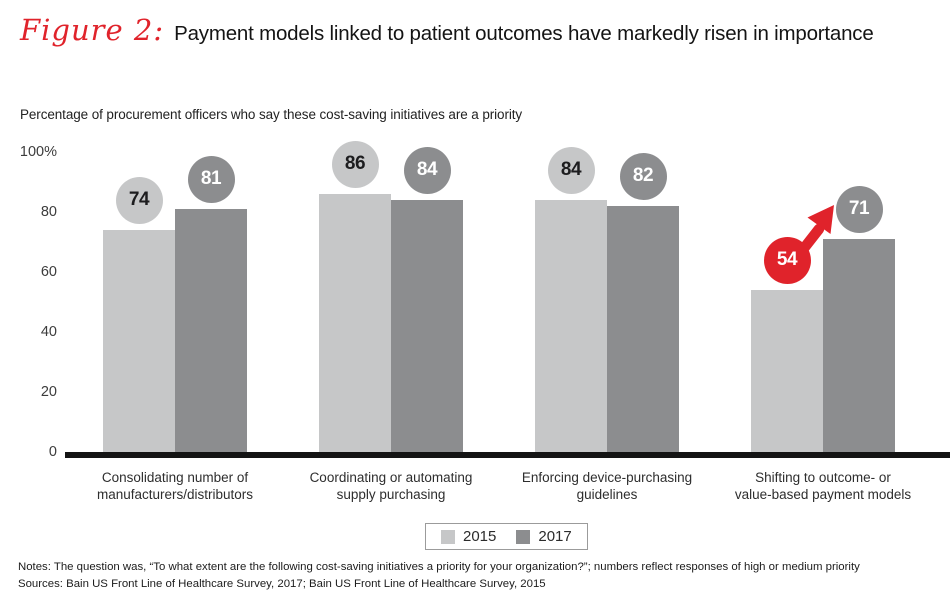  Describe the element at coordinates (355, 323) in the screenshot. I see `bar-2015-group2` at that location.